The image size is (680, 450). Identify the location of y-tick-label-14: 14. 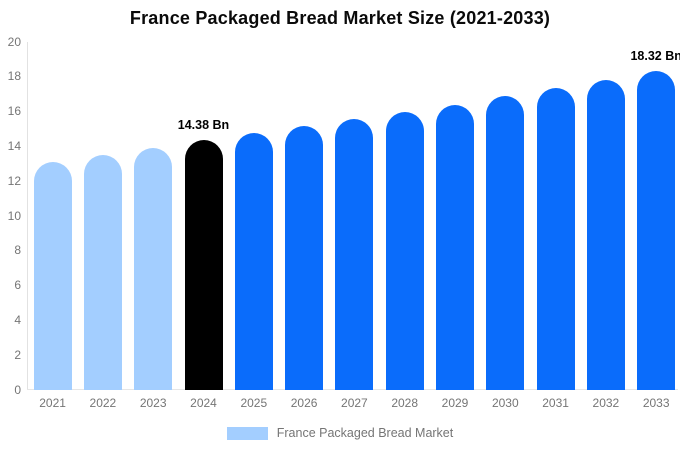
(14, 145).